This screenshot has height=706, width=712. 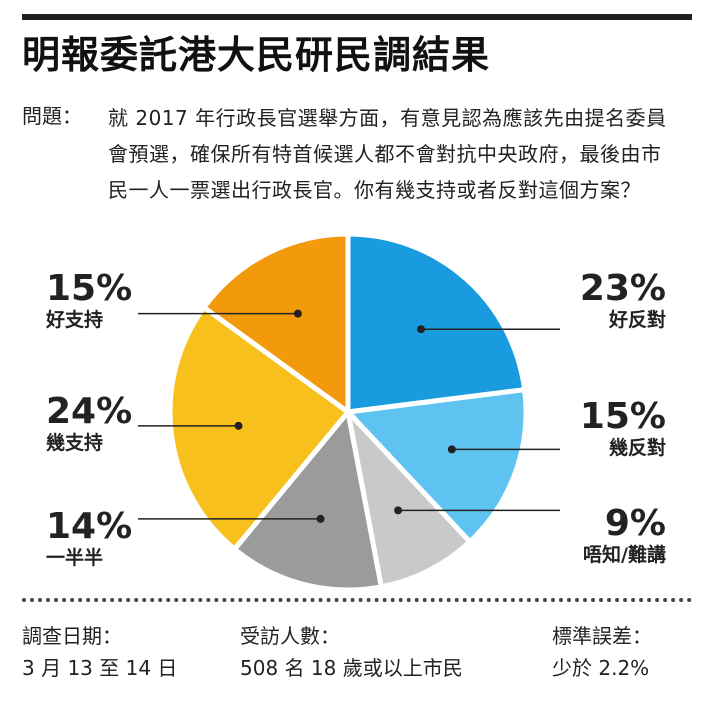 What do you see at coordinates (89, 411) in the screenshot?
I see `pct-somewhat-support: 24%` at bounding box center [89, 411].